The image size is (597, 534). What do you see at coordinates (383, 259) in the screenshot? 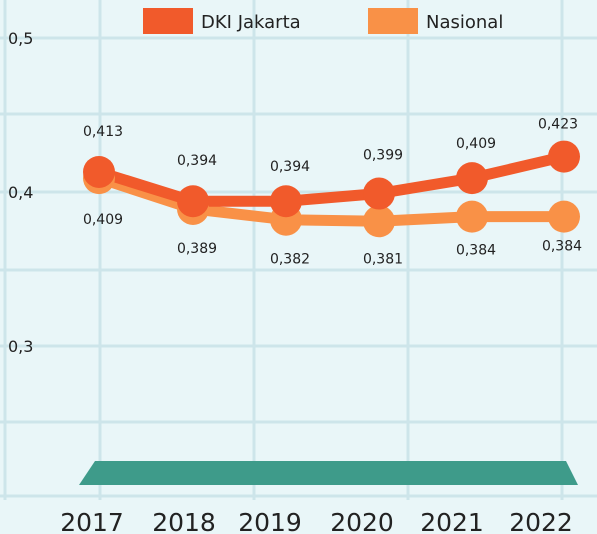
I see `data-label-nasional: 0,381` at bounding box center [383, 259].